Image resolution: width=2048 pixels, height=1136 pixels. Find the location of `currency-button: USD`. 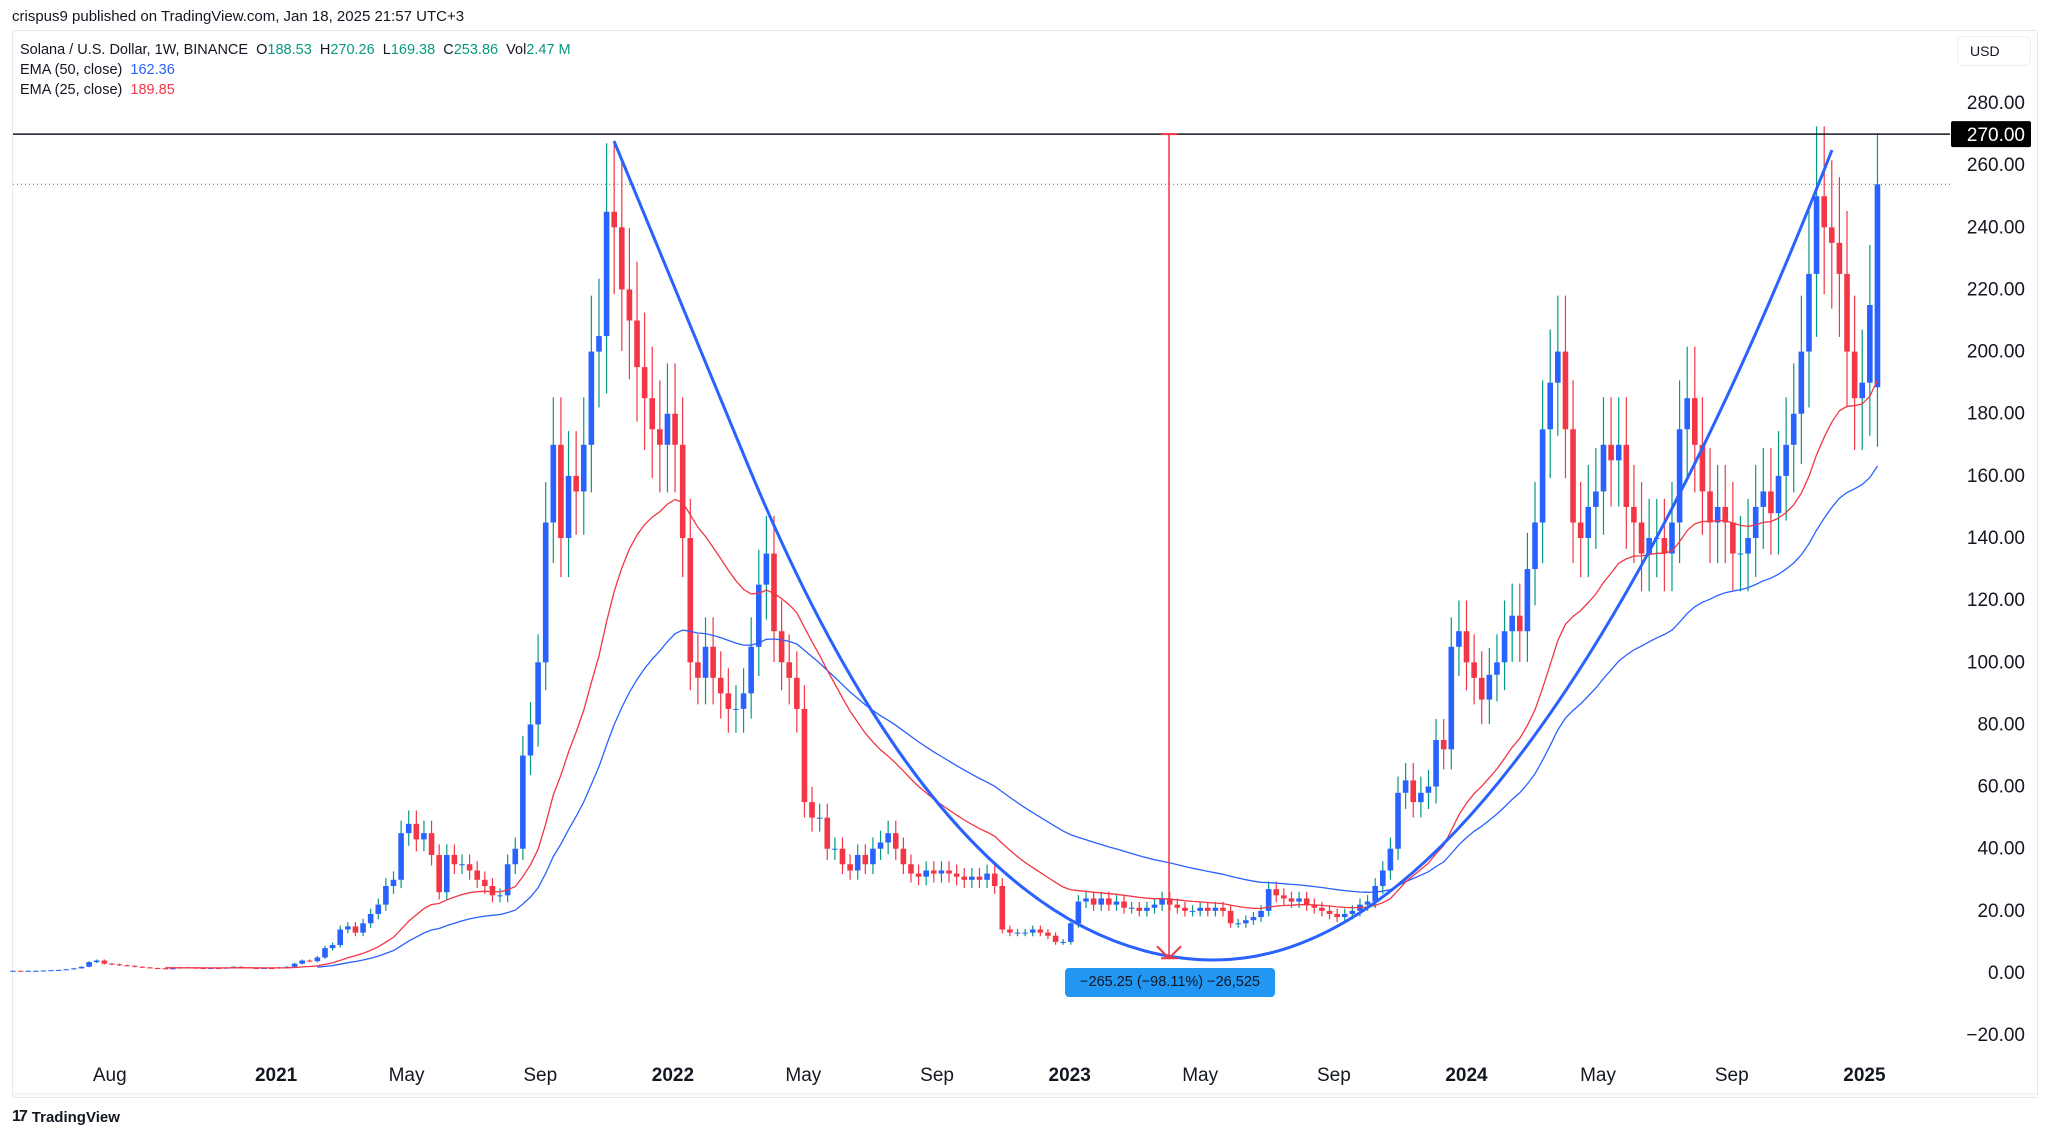

currency-button: USD is located at coordinates (1994, 51).